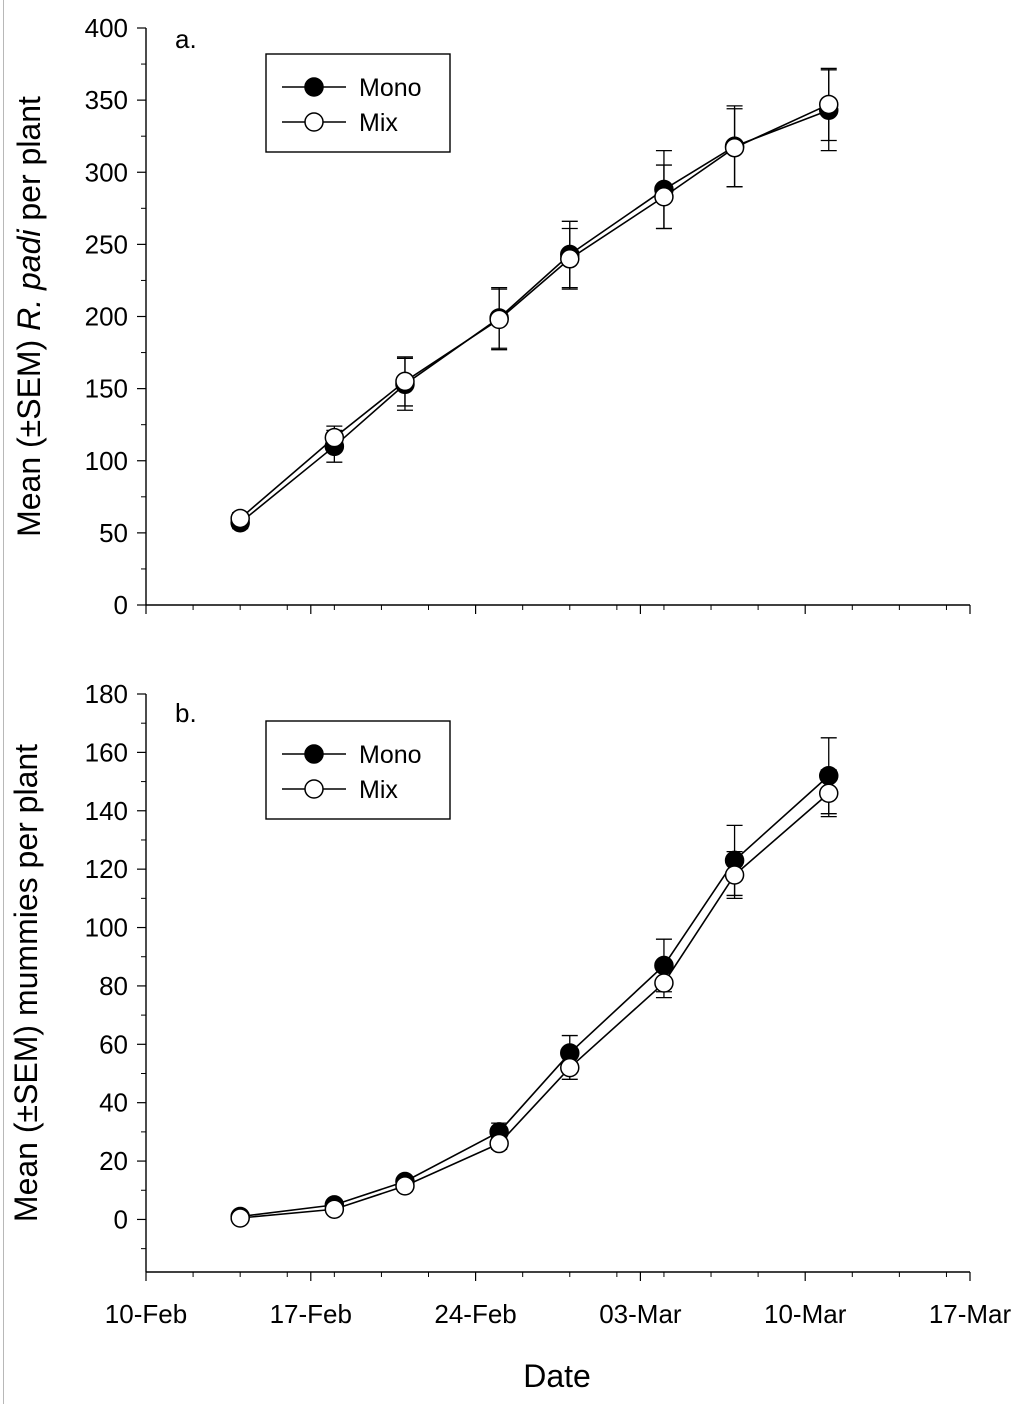 The height and width of the screenshot is (1404, 1024). What do you see at coordinates (640, 1314) in the screenshot?
I see `x-tick-label: 03-Mar` at bounding box center [640, 1314].